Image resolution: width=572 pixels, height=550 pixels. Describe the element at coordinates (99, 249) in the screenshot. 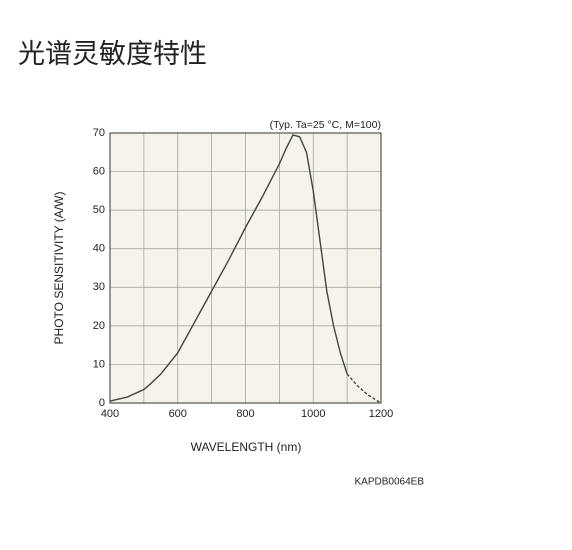

I see `y-tick-label: 40` at that location.